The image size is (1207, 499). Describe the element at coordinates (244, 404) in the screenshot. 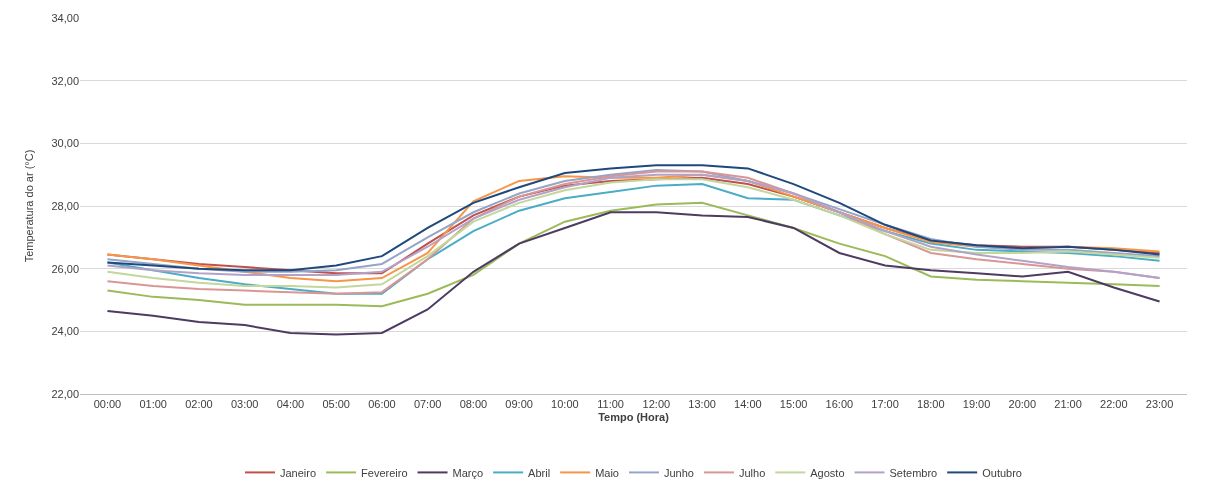

I see `x-tick-label: 03:00` at that location.